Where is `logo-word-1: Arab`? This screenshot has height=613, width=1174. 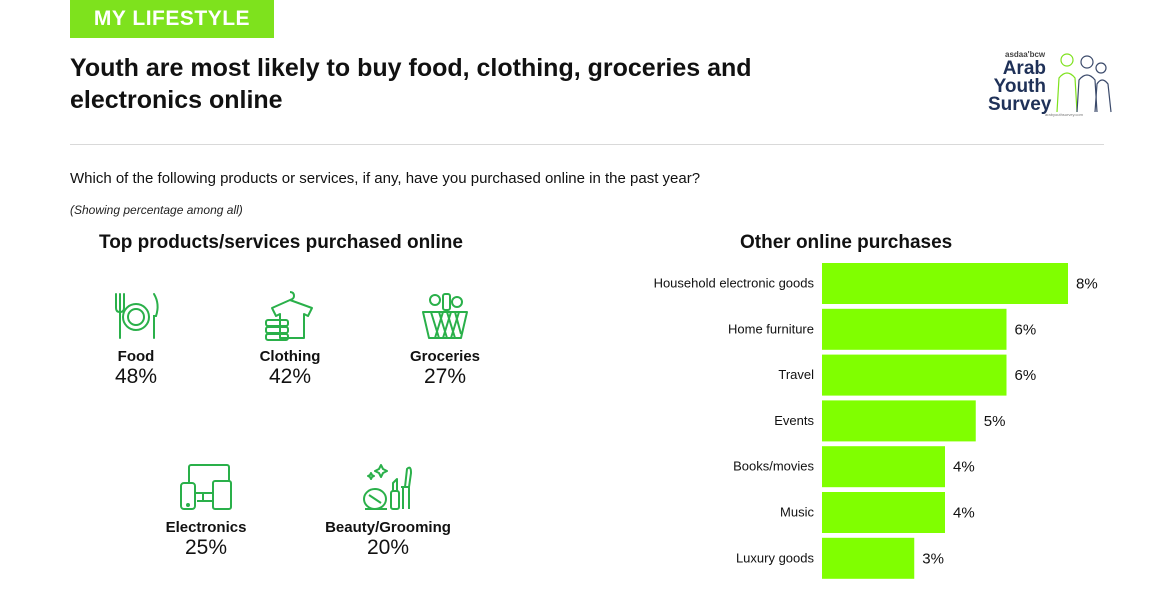
logo-word-1: Arab is located at coordinates (1024, 68).